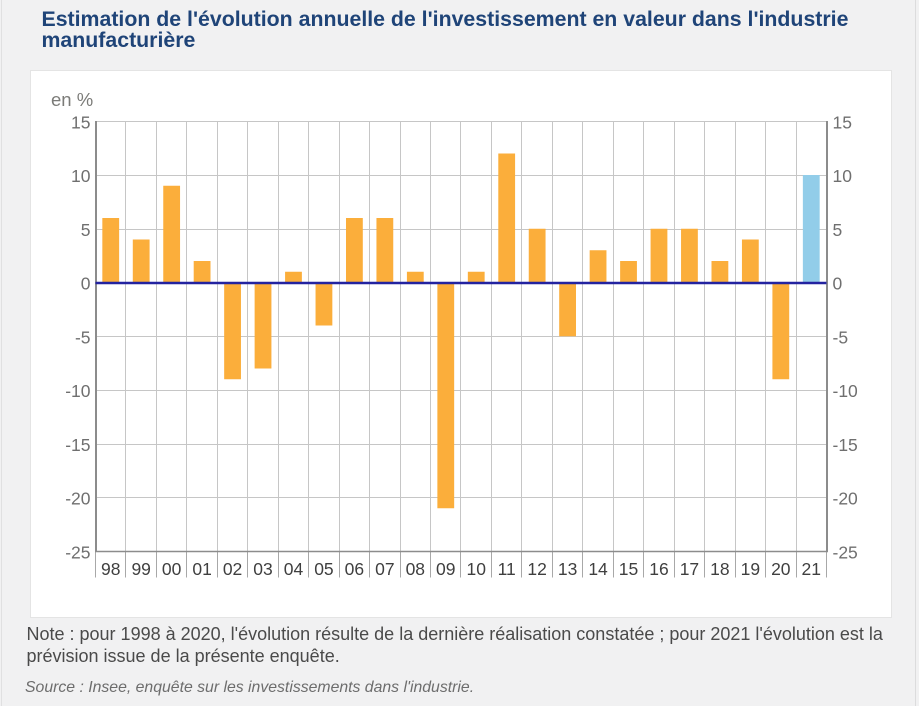 This screenshot has width=919, height=706. What do you see at coordinates (262, 569) in the screenshot?
I see `svg-text: 03` at bounding box center [262, 569].